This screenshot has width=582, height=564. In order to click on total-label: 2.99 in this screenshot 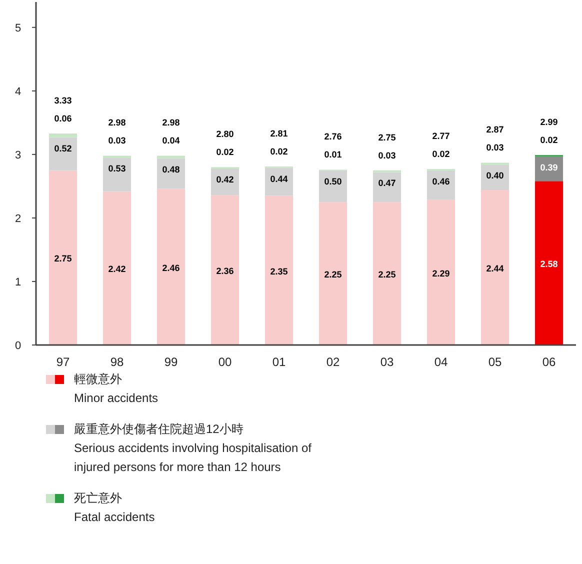, I will do `click(549, 122)`.